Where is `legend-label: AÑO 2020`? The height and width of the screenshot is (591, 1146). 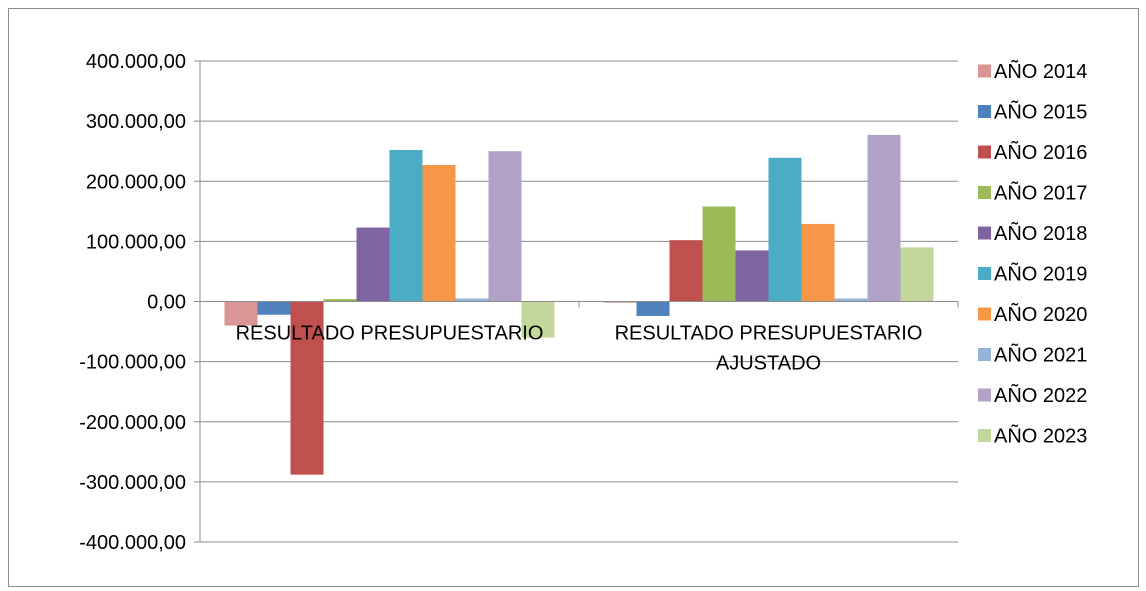 legend-label: AÑO 2020 is located at coordinates (1040, 314).